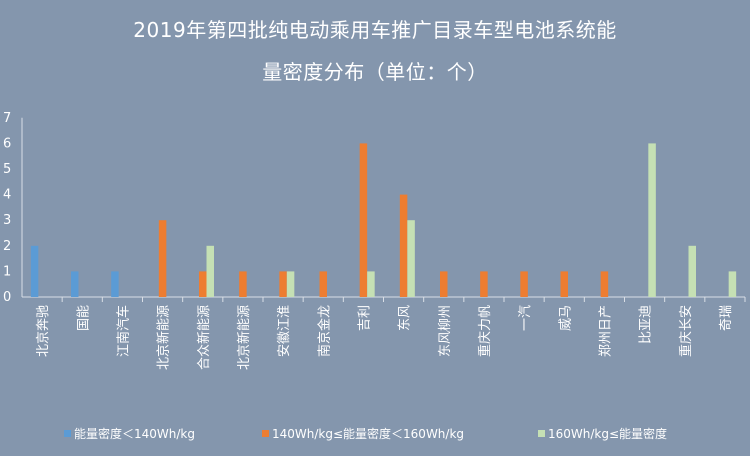  I want to click on x-tick-label: 江南汽车, so click(123, 331).